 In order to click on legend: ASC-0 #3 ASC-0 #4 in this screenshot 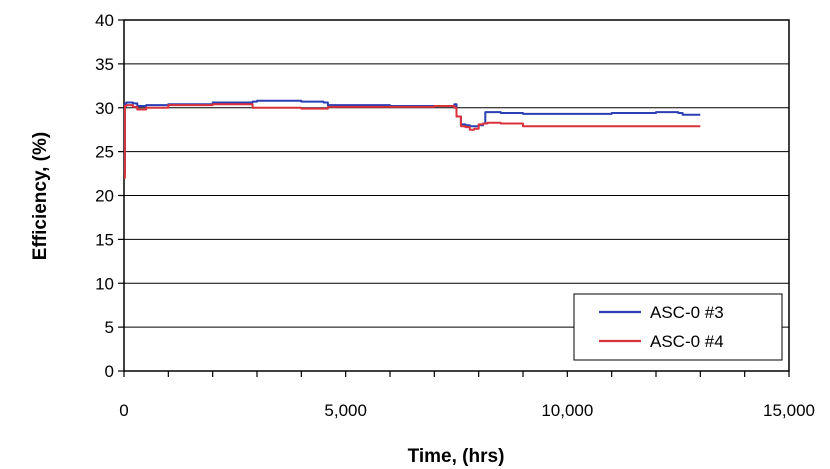, I will do `click(678, 327)`.